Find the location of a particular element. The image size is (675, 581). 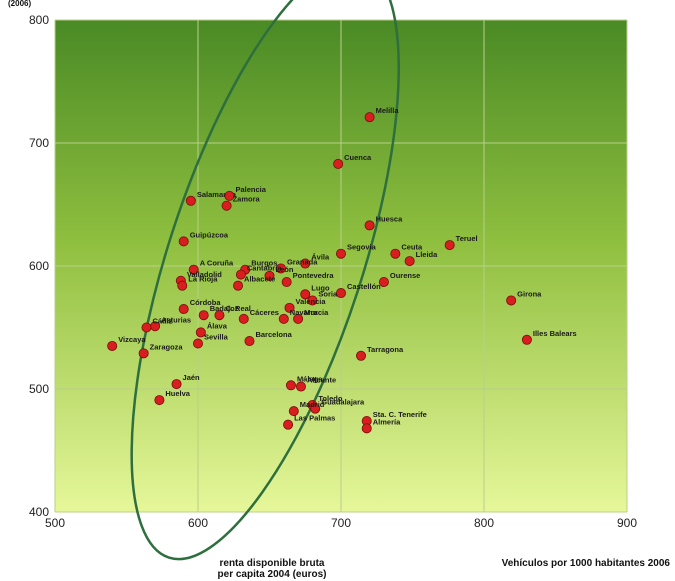

data-point-label: Vizcaya is located at coordinates (132, 339).